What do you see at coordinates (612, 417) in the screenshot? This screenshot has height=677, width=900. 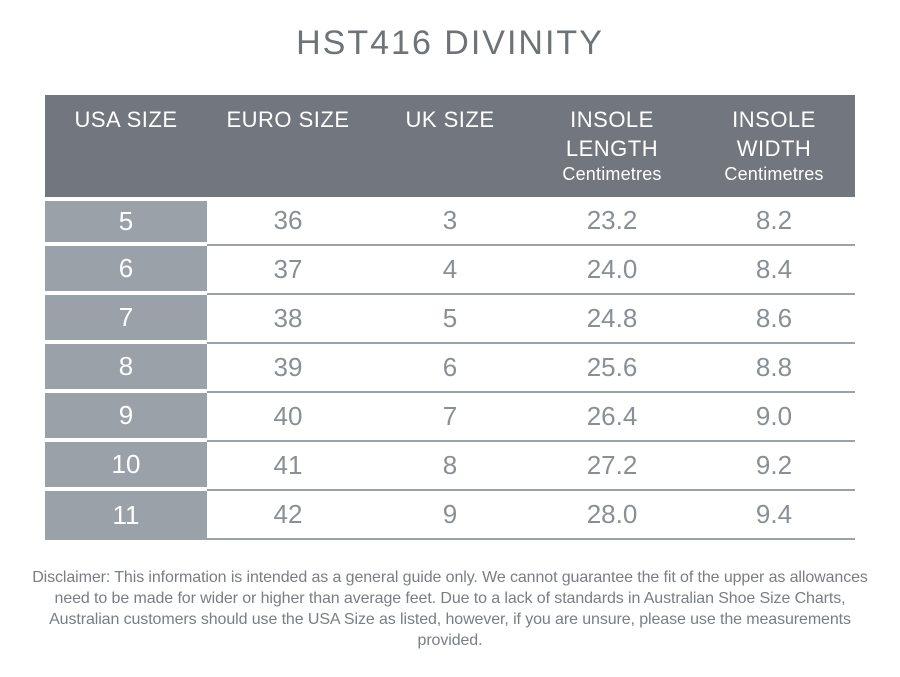 I see `size-value-cell: 26.4` at bounding box center [612, 417].